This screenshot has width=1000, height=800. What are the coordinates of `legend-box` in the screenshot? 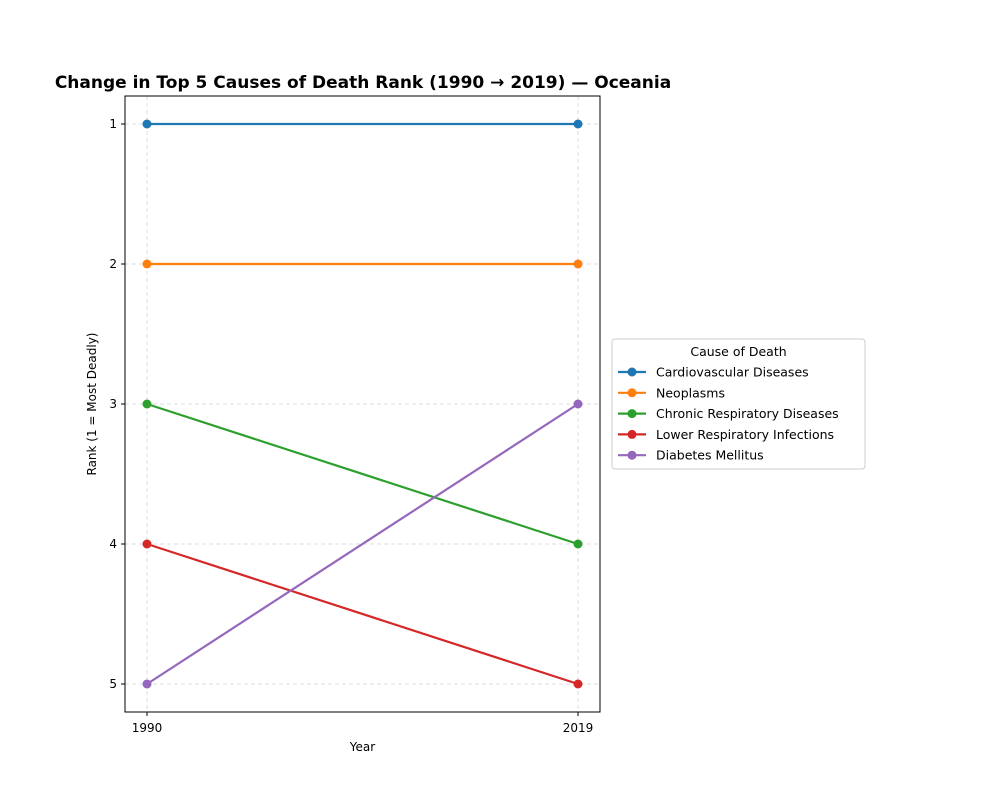 It's located at (738, 404).